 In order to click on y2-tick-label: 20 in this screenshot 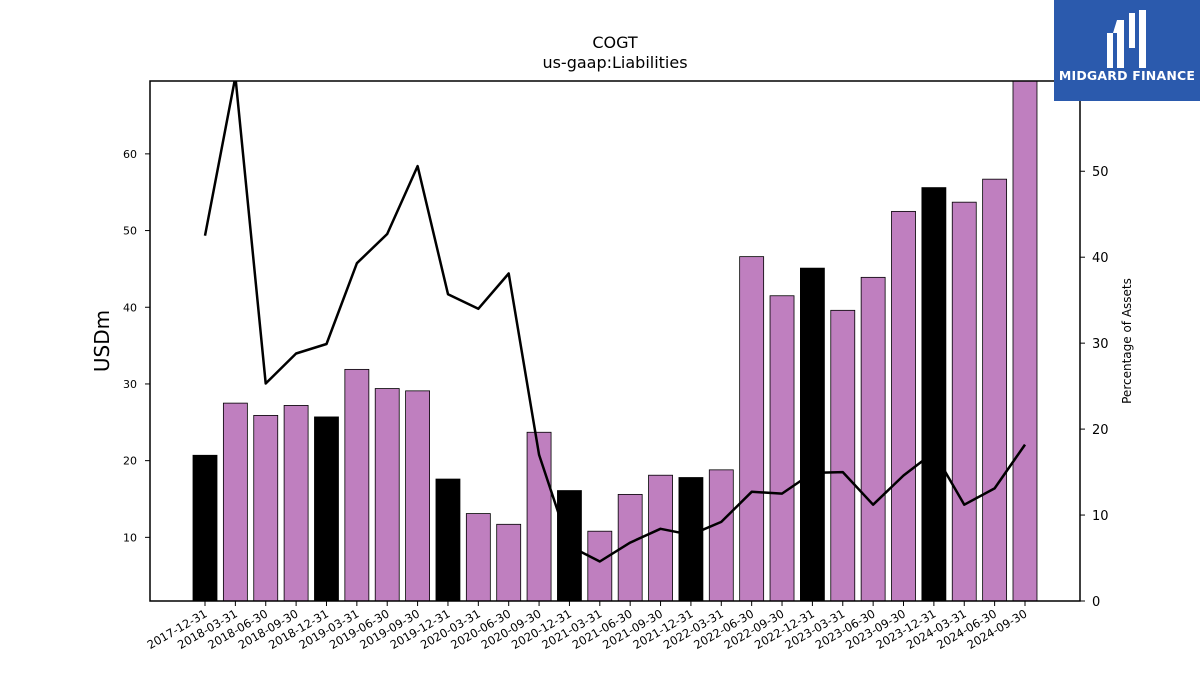, I will do `click(1100, 430)`.